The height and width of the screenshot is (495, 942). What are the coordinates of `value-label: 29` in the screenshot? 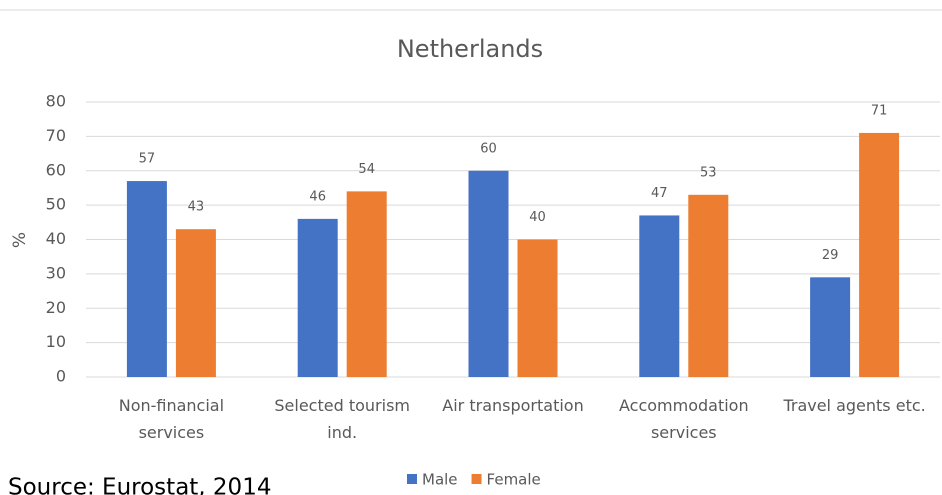 It's located at (830, 255).